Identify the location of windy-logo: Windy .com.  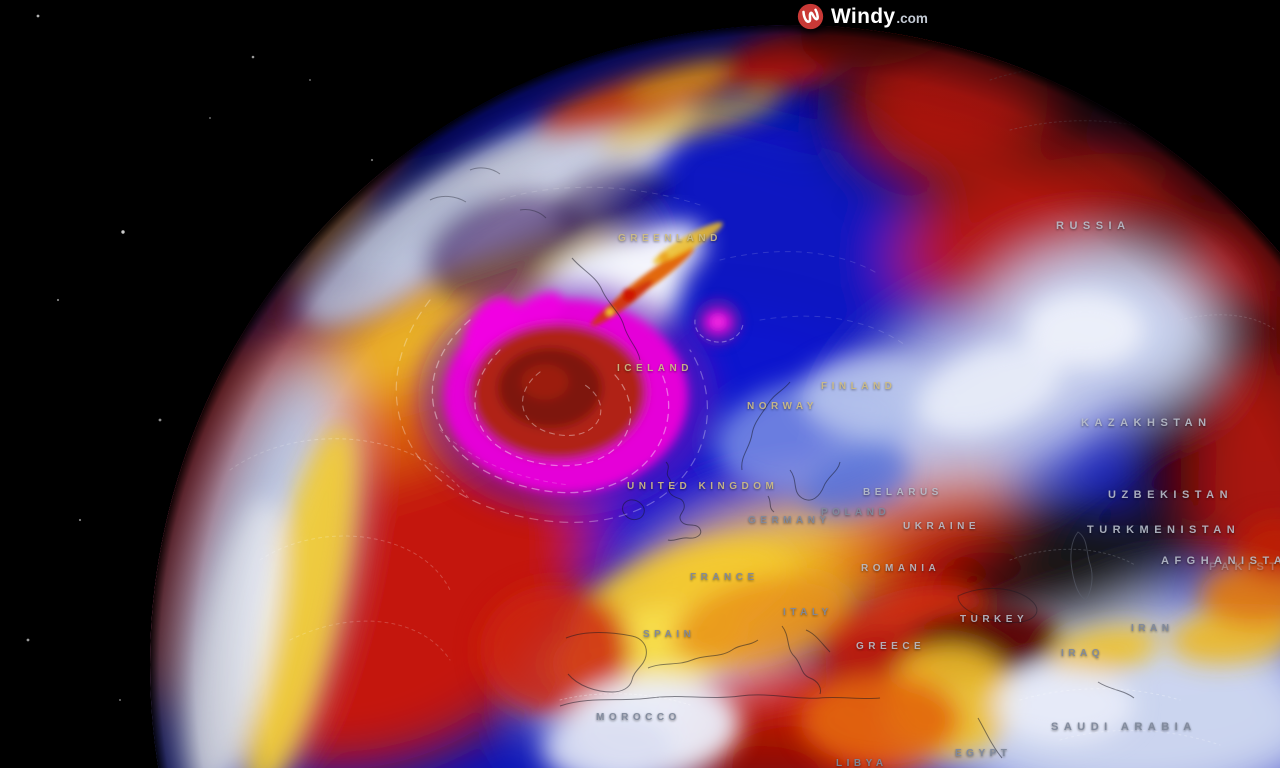
(862, 16).